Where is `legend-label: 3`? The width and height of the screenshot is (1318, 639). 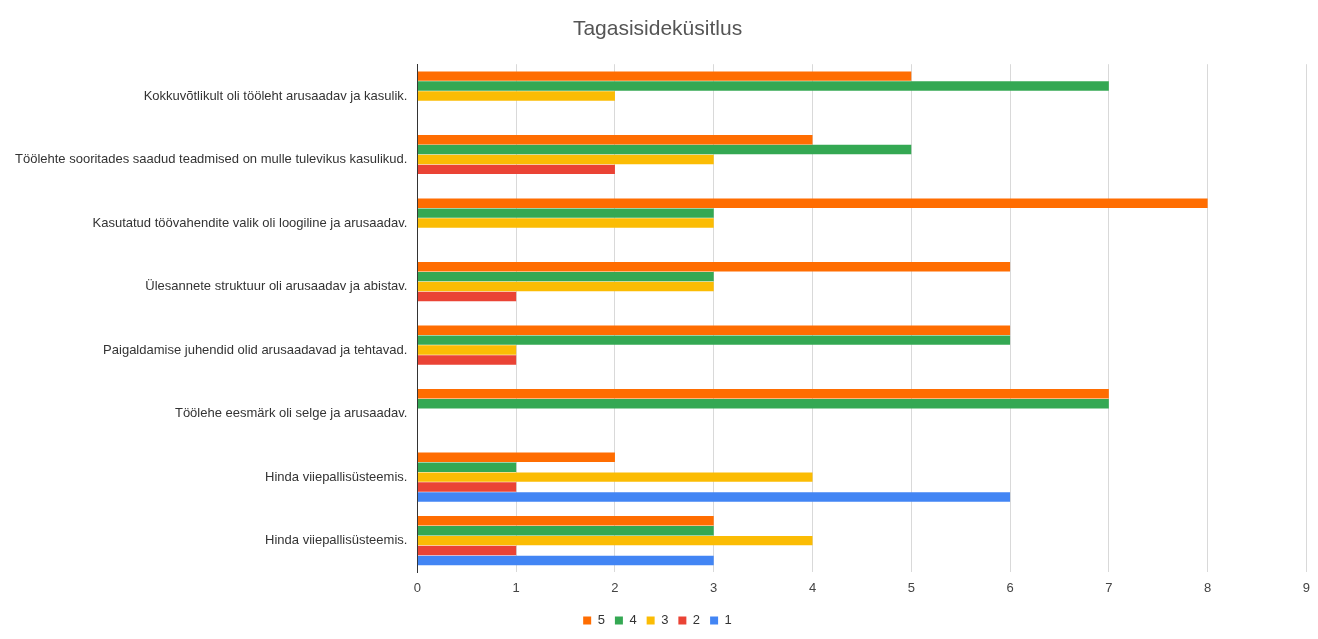
legend-label: 3 is located at coordinates (665, 620).